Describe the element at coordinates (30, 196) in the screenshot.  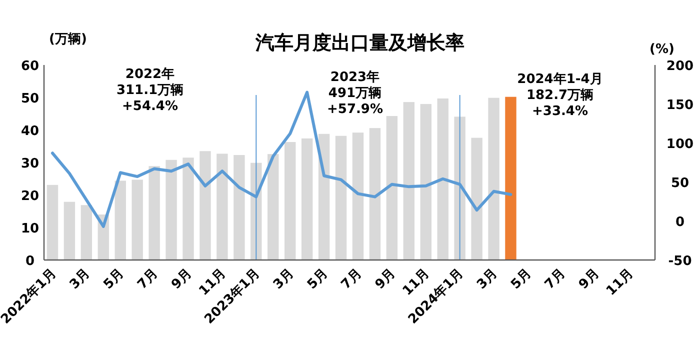
I see `y-tick-label: 20` at that location.